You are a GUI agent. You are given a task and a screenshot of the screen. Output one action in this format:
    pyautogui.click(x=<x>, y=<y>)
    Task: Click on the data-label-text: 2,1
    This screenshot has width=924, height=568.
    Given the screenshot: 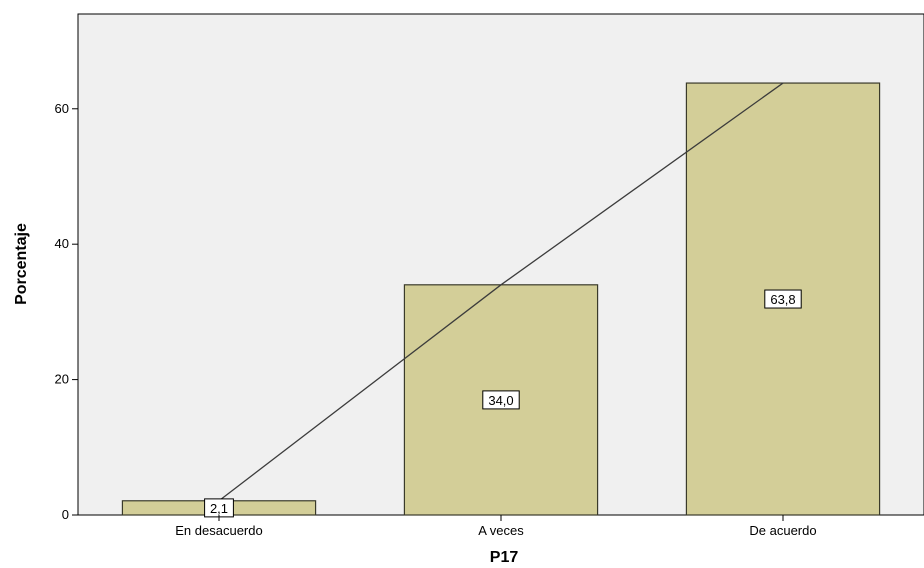 What is the action you would take?
    pyautogui.click(x=219, y=508)
    